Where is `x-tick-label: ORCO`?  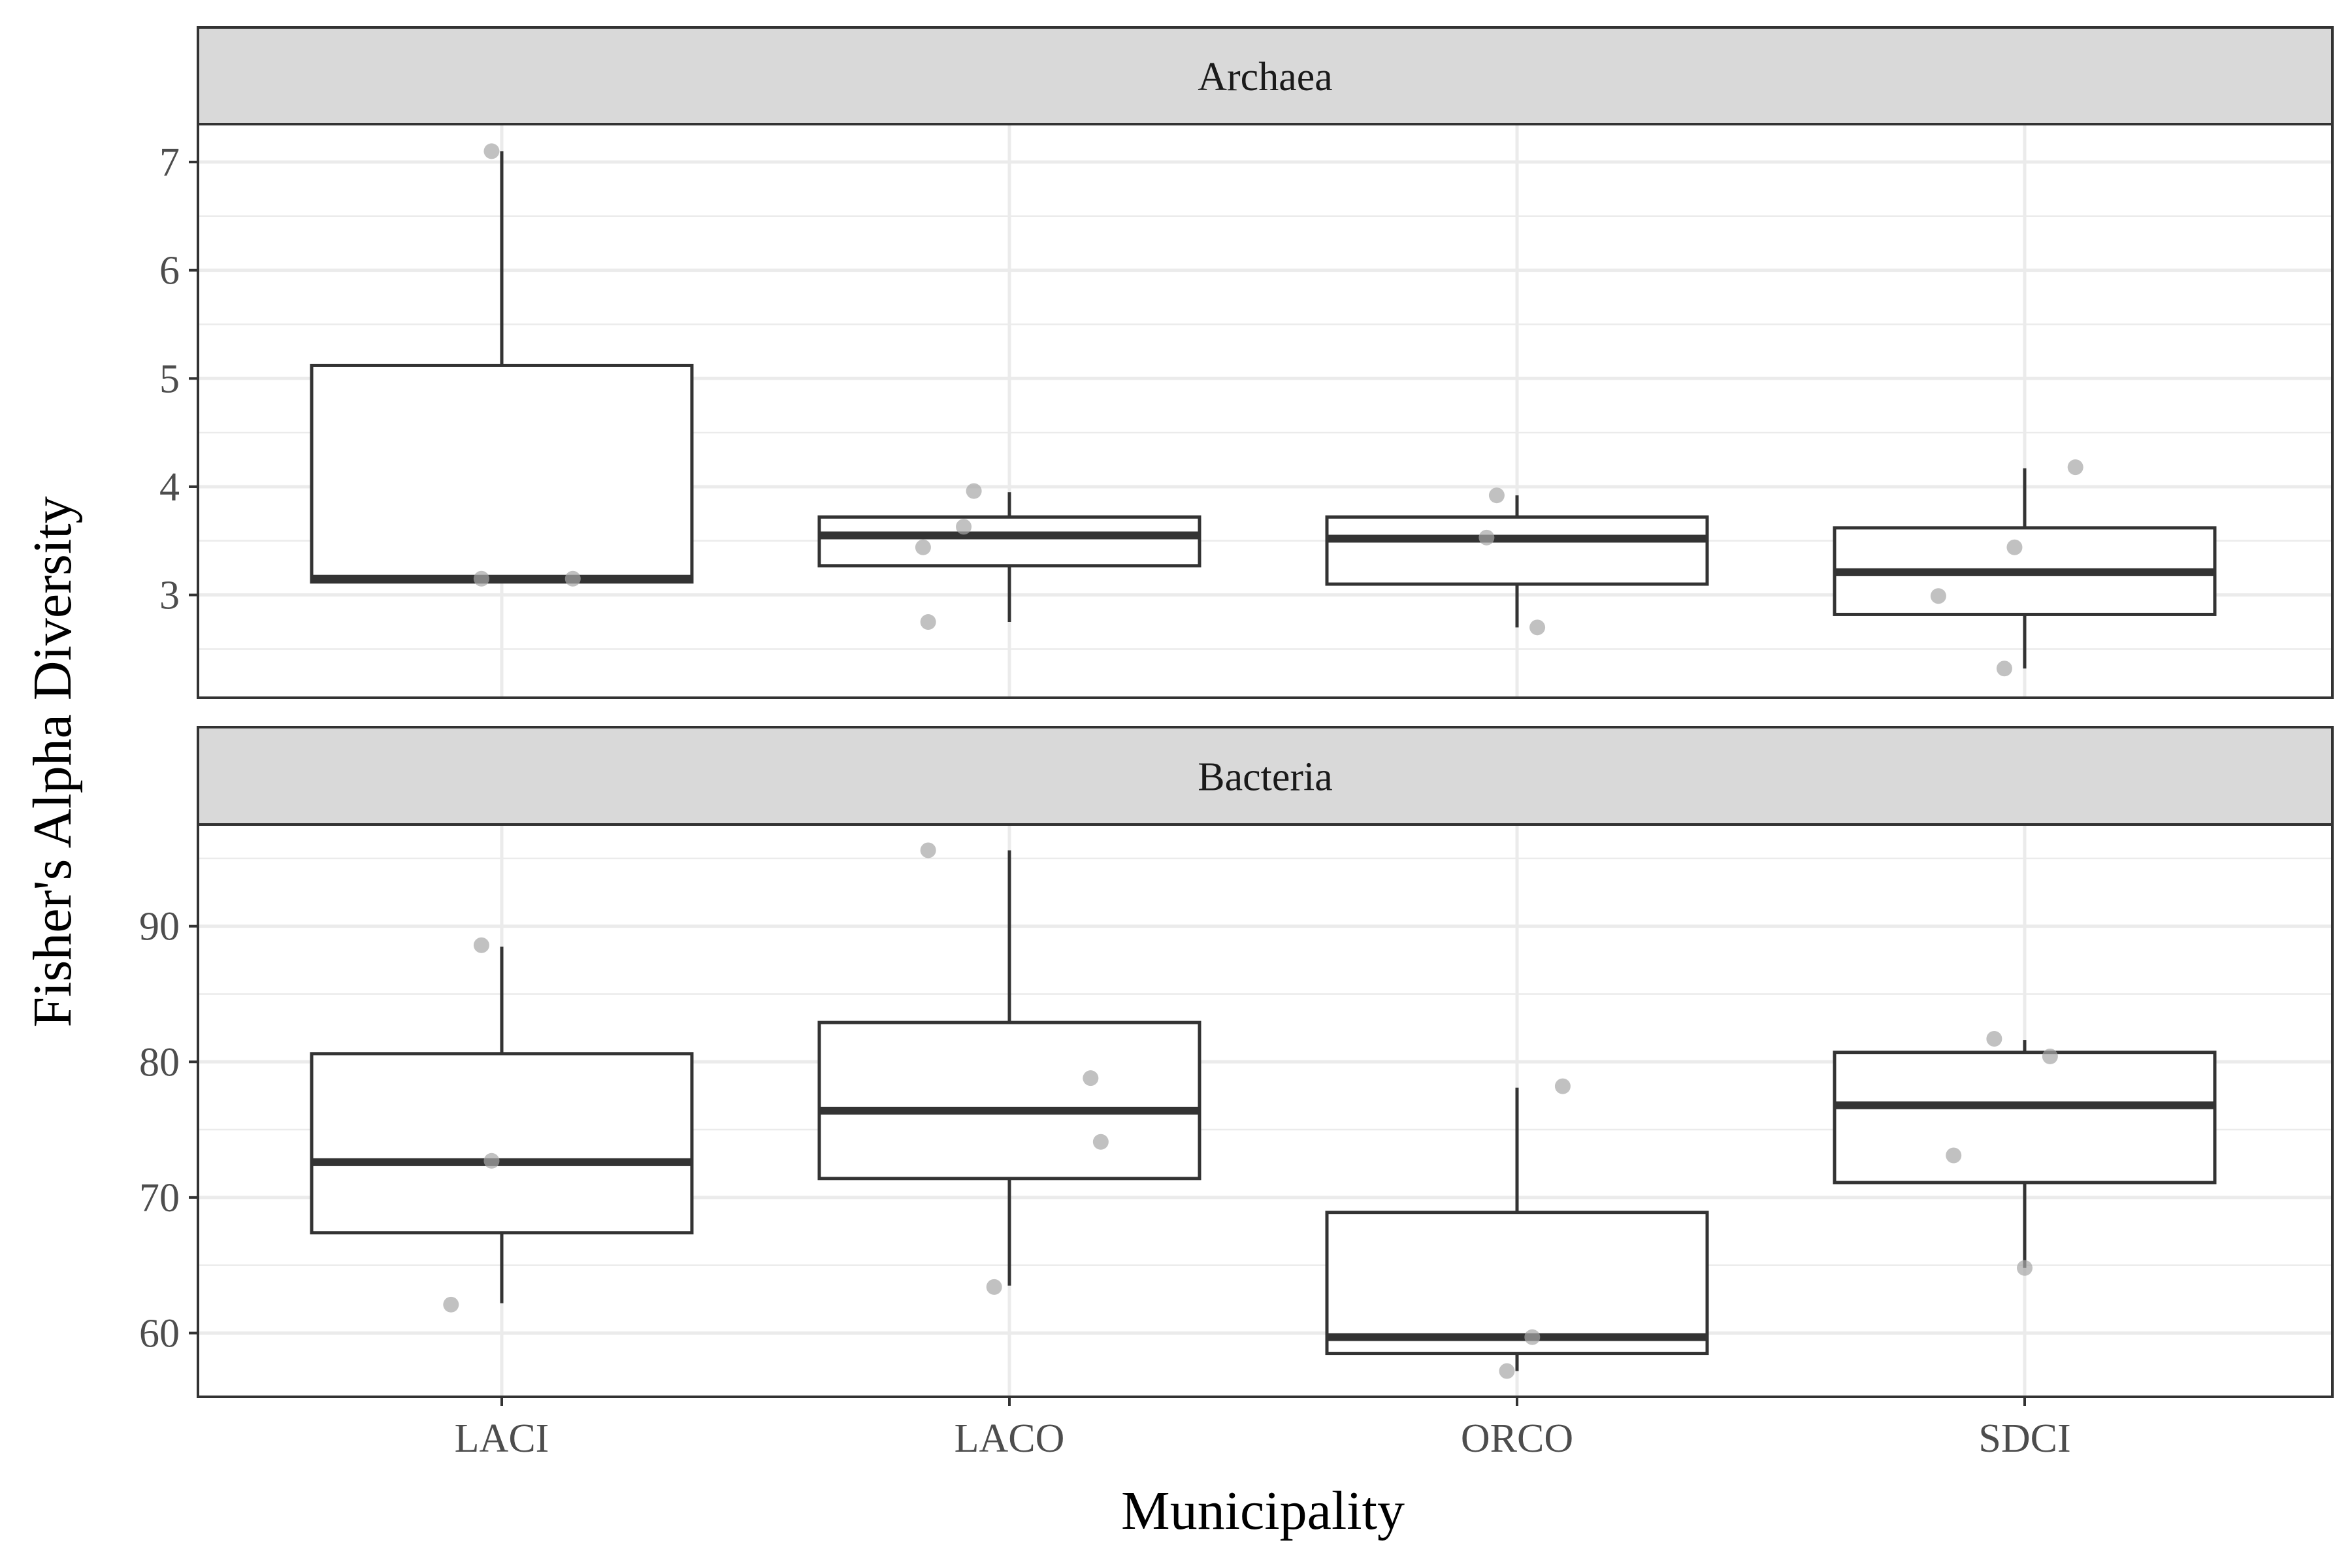
x-tick-label: ORCO is located at coordinates (1517, 1438).